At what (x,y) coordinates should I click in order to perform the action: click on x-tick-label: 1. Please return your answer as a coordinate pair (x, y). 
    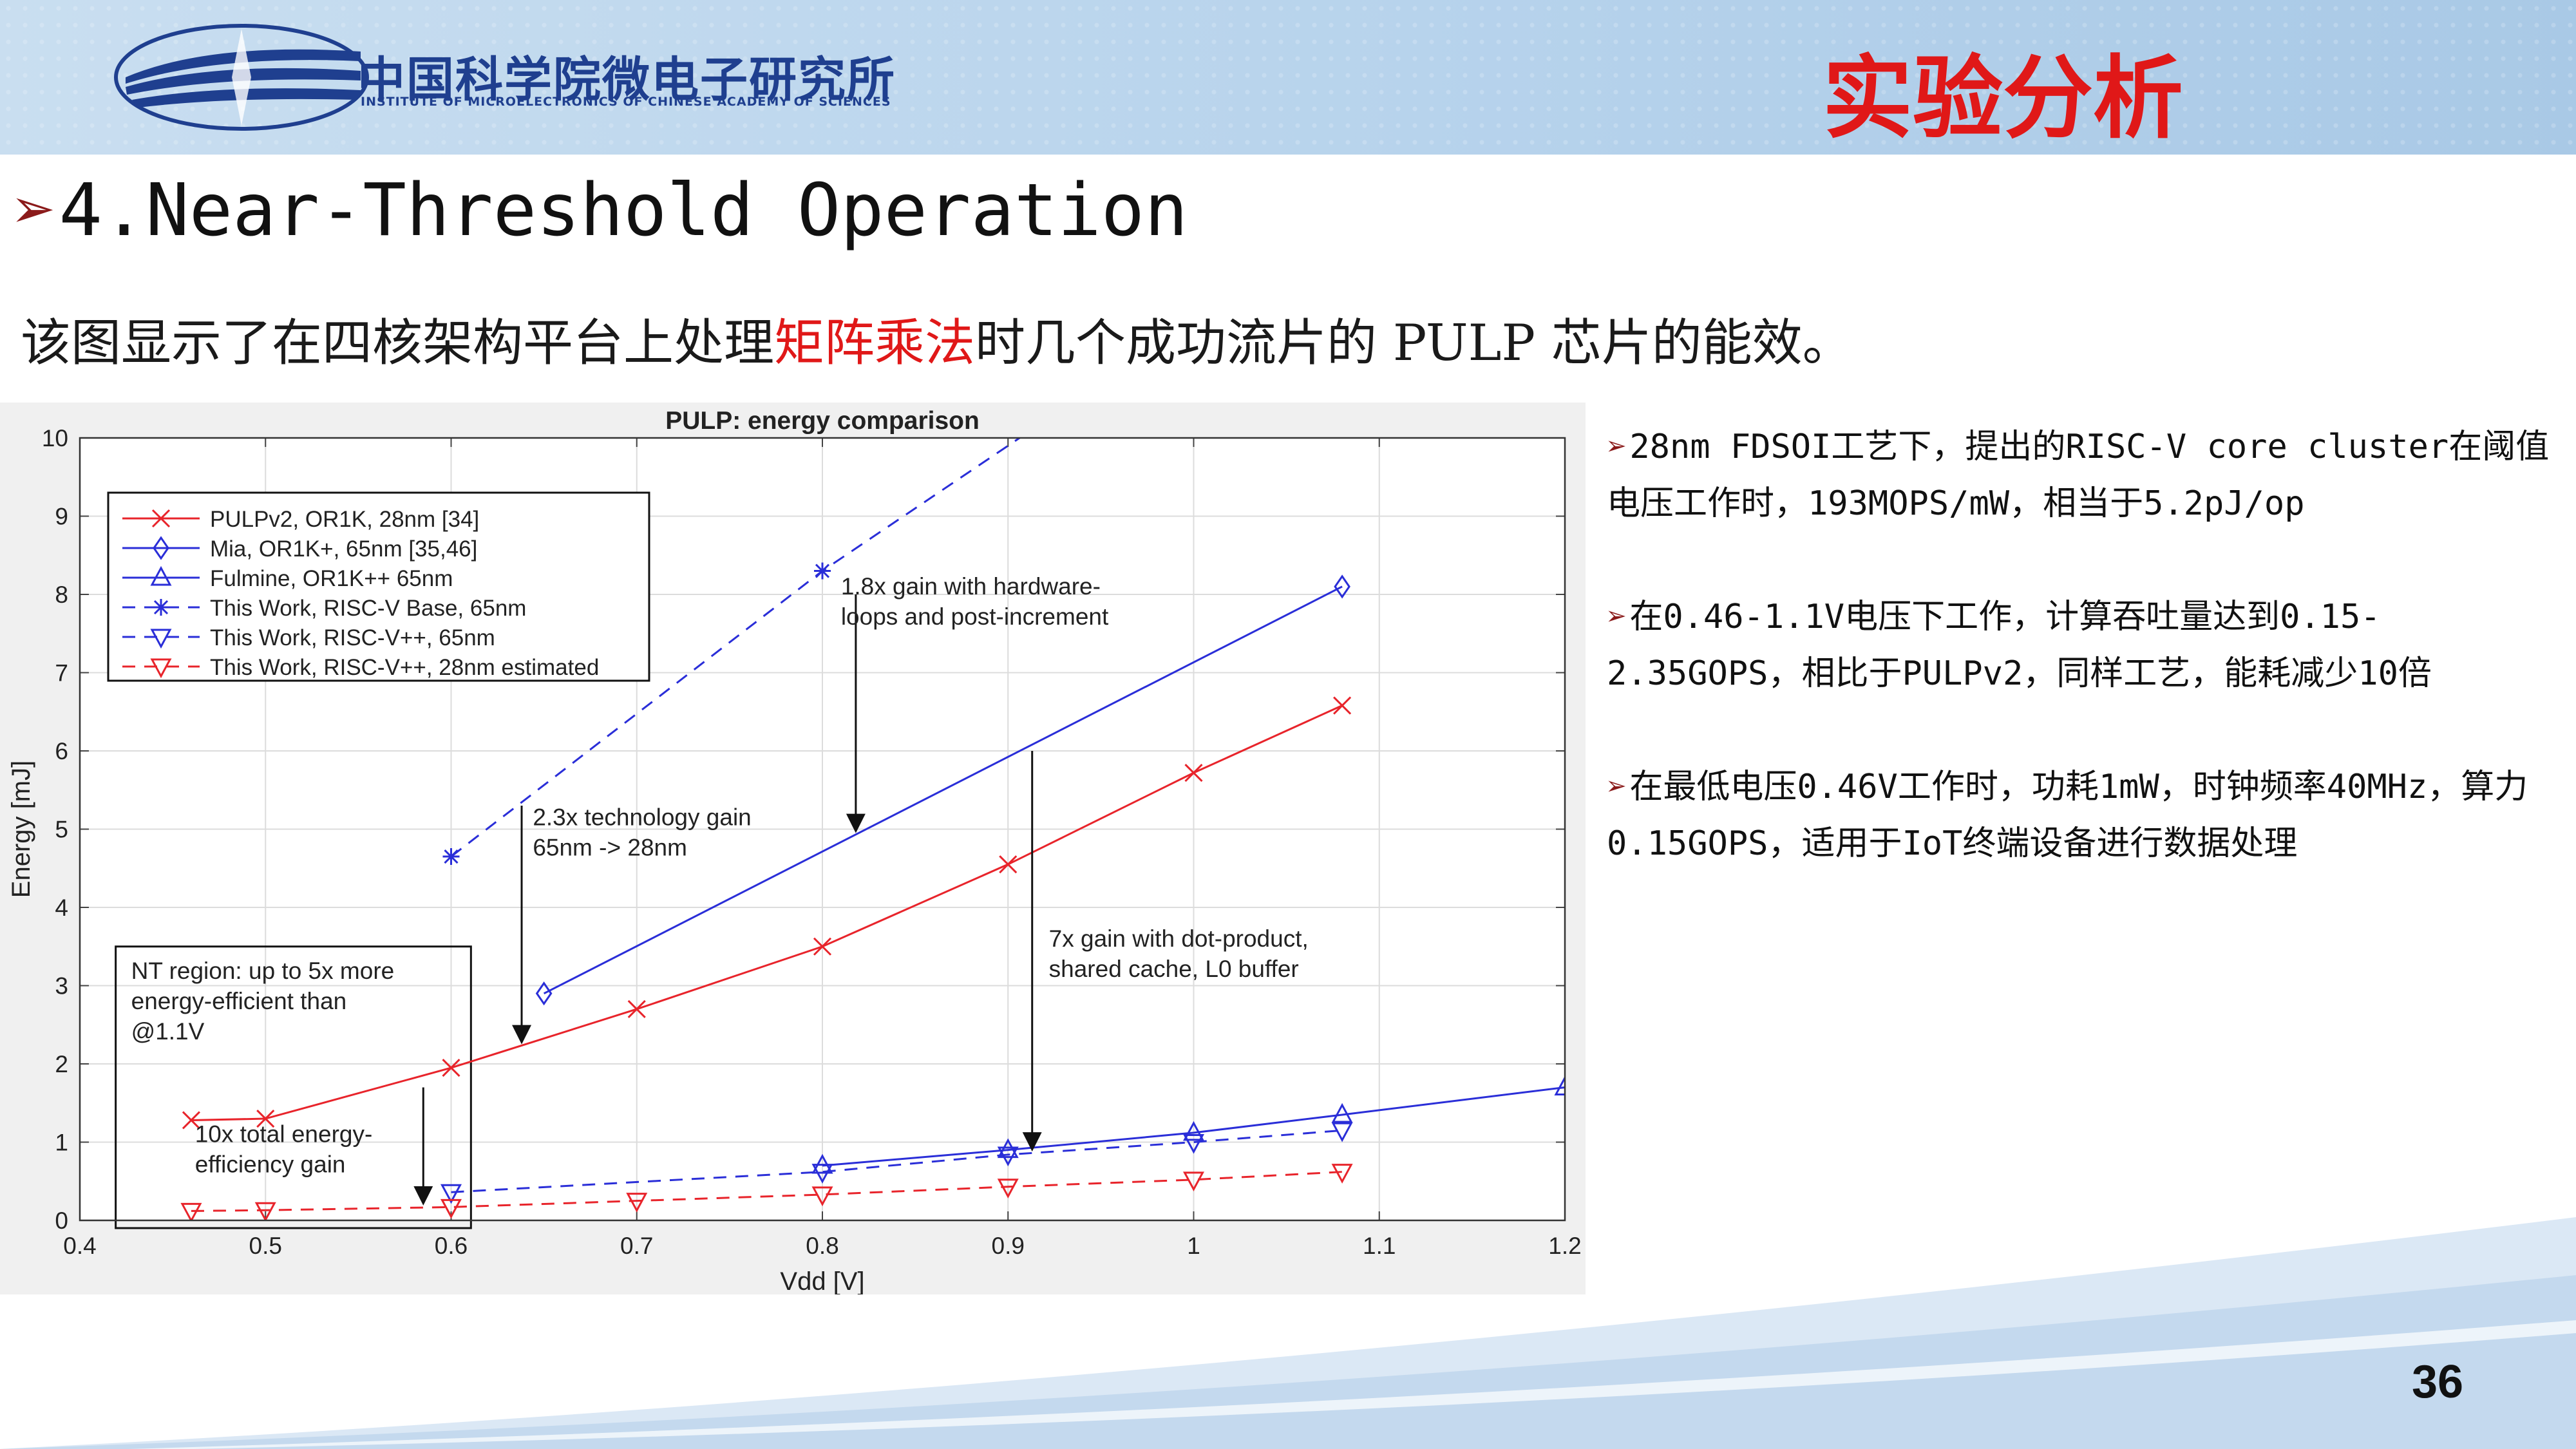
    Looking at the image, I should click on (1193, 1246).